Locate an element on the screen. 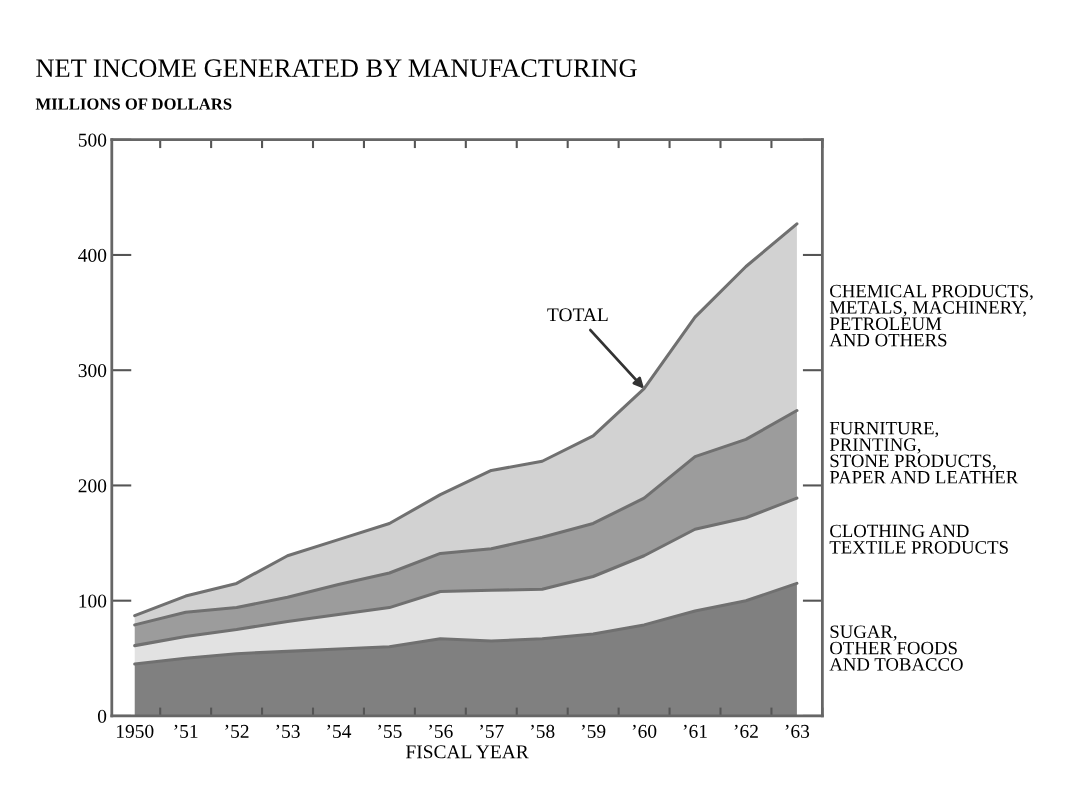 The height and width of the screenshot is (785, 1075). x-tick-label: ’54 is located at coordinates (339, 731).